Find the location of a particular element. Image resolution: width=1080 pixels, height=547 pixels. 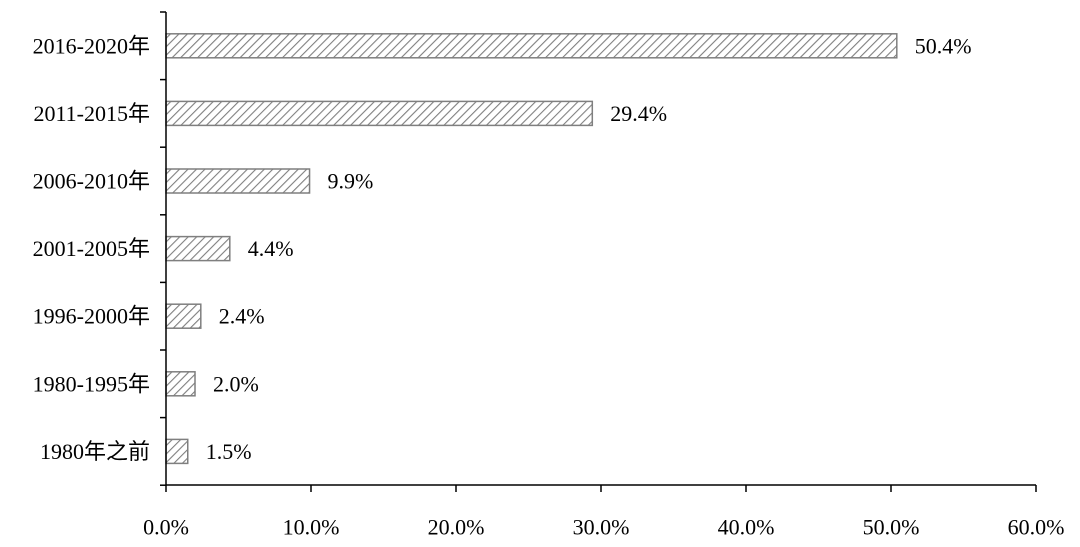

value-label-4: 2.4% is located at coordinates (242, 316).